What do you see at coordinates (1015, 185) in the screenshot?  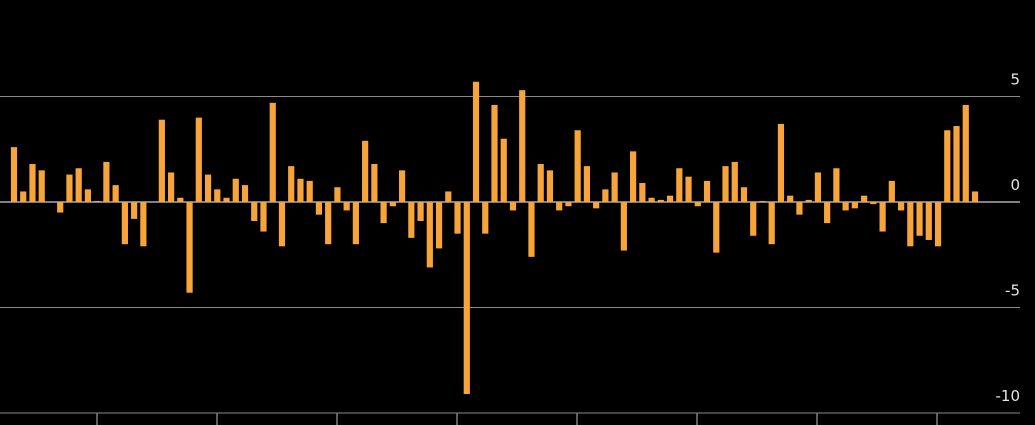 I see `y-tick-label: 0` at bounding box center [1015, 185].